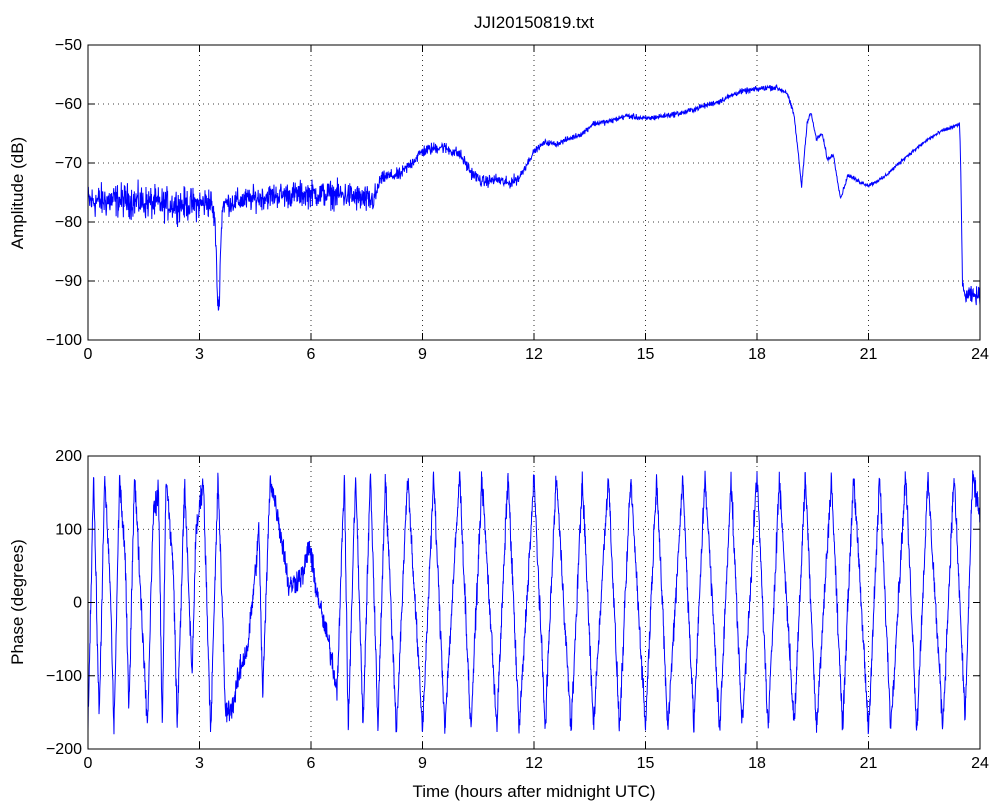  Describe the element at coordinates (68, 163) in the screenshot. I see `y-tick-label: −70` at that location.